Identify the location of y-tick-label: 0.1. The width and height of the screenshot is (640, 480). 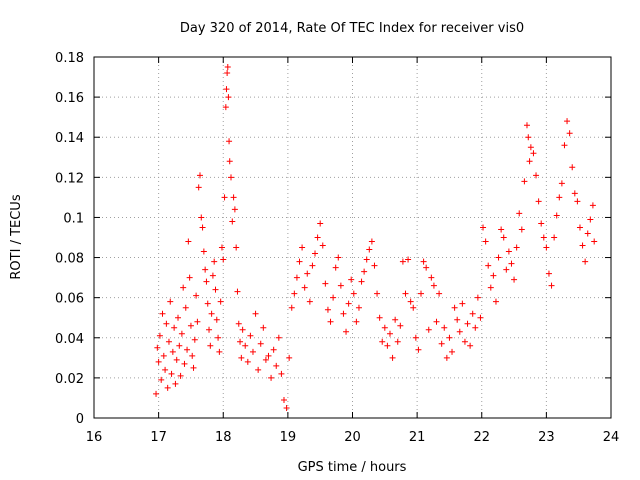
(73, 218).